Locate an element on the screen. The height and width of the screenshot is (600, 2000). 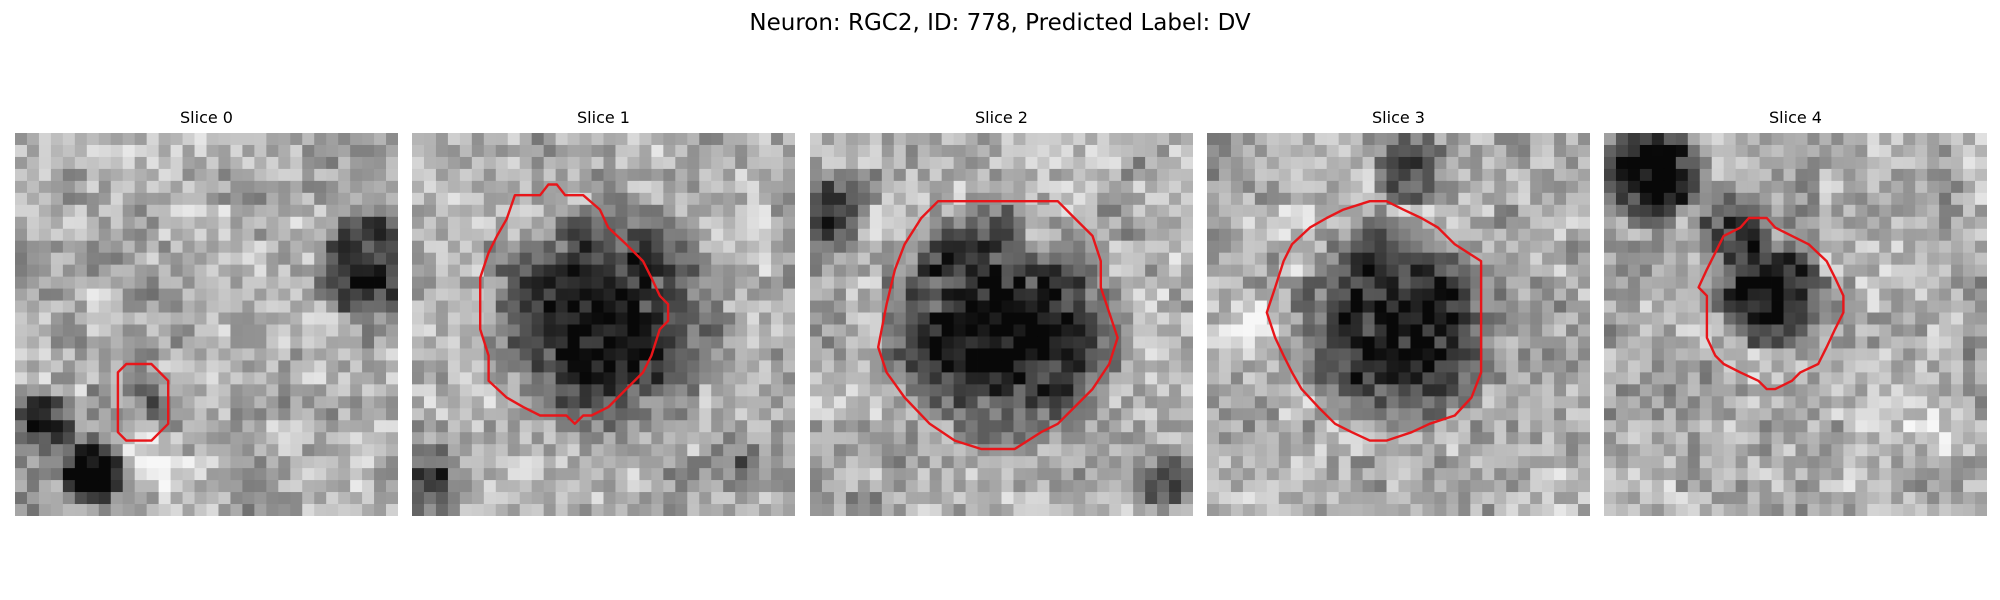
slice-title: Slice 1 is located at coordinates (603, 117).